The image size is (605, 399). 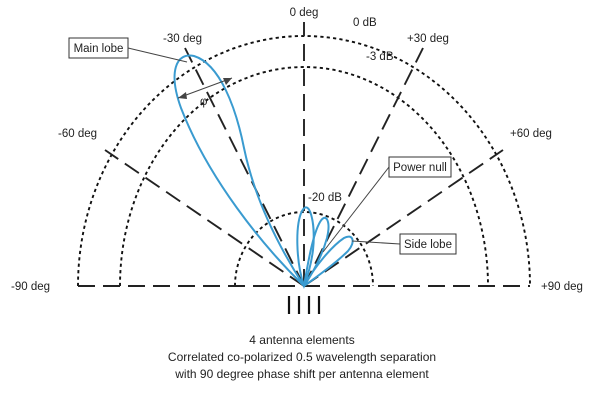 I want to click on label-minus60deg: -60 deg, so click(x=77, y=134).